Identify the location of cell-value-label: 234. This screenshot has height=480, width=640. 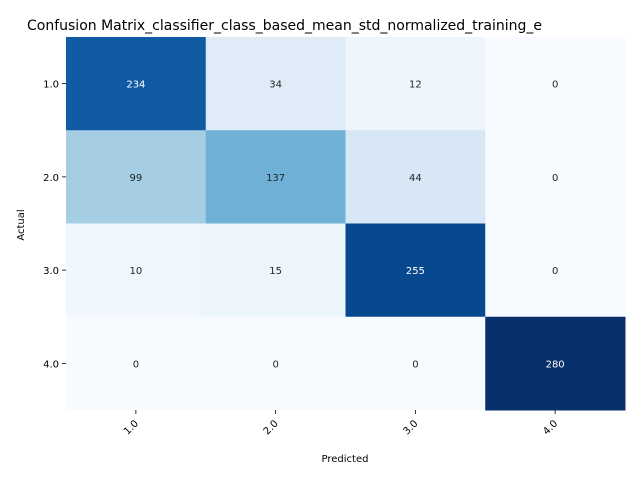
(135, 85).